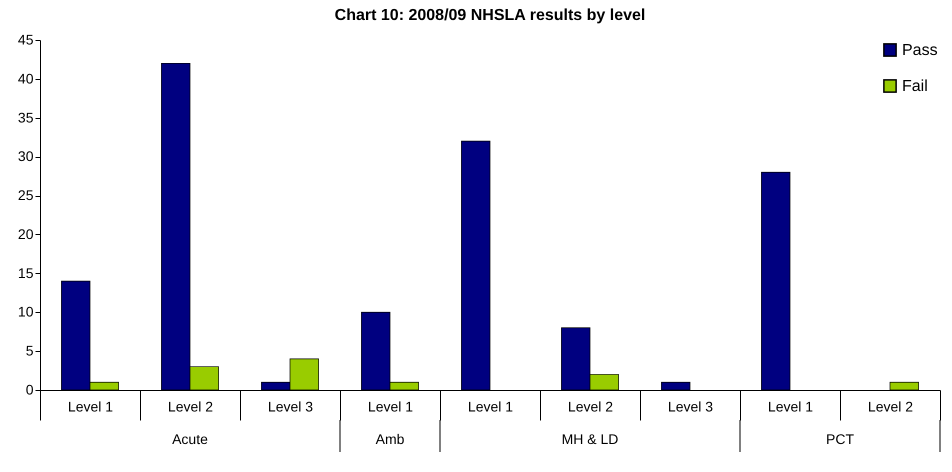 The image size is (952, 472). Describe the element at coordinates (26, 40) in the screenshot. I see `y-tick-label: 45` at that location.